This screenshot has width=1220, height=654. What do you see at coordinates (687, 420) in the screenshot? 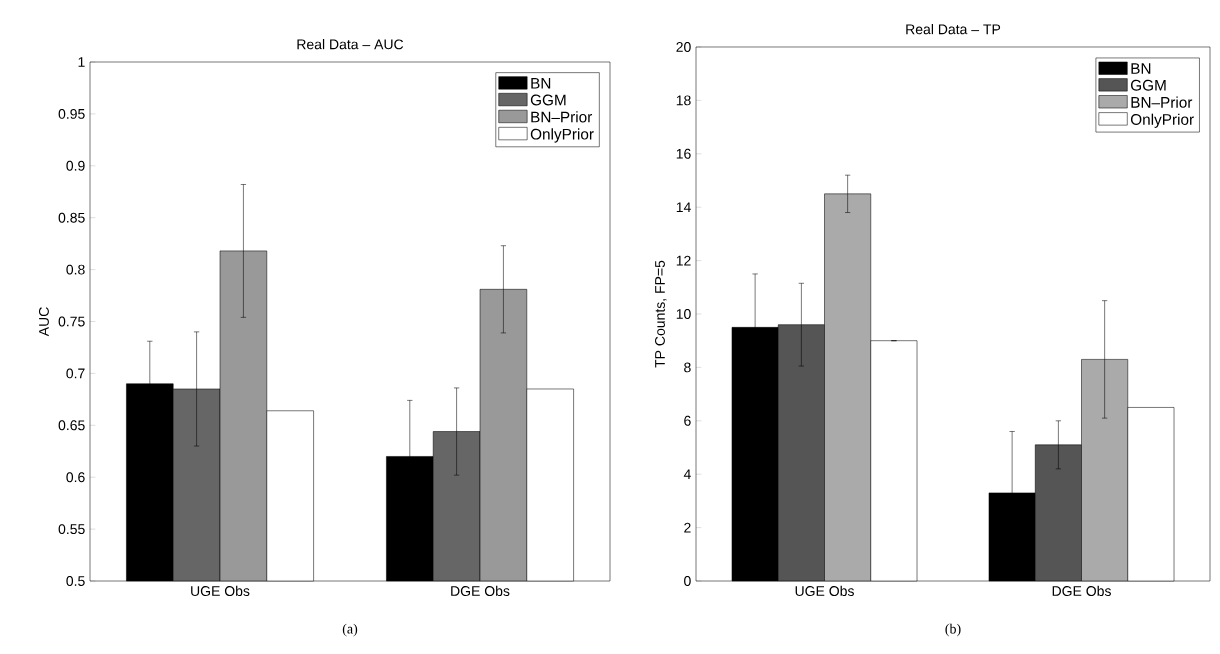
I see `y-tick-label: 6` at bounding box center [687, 420].